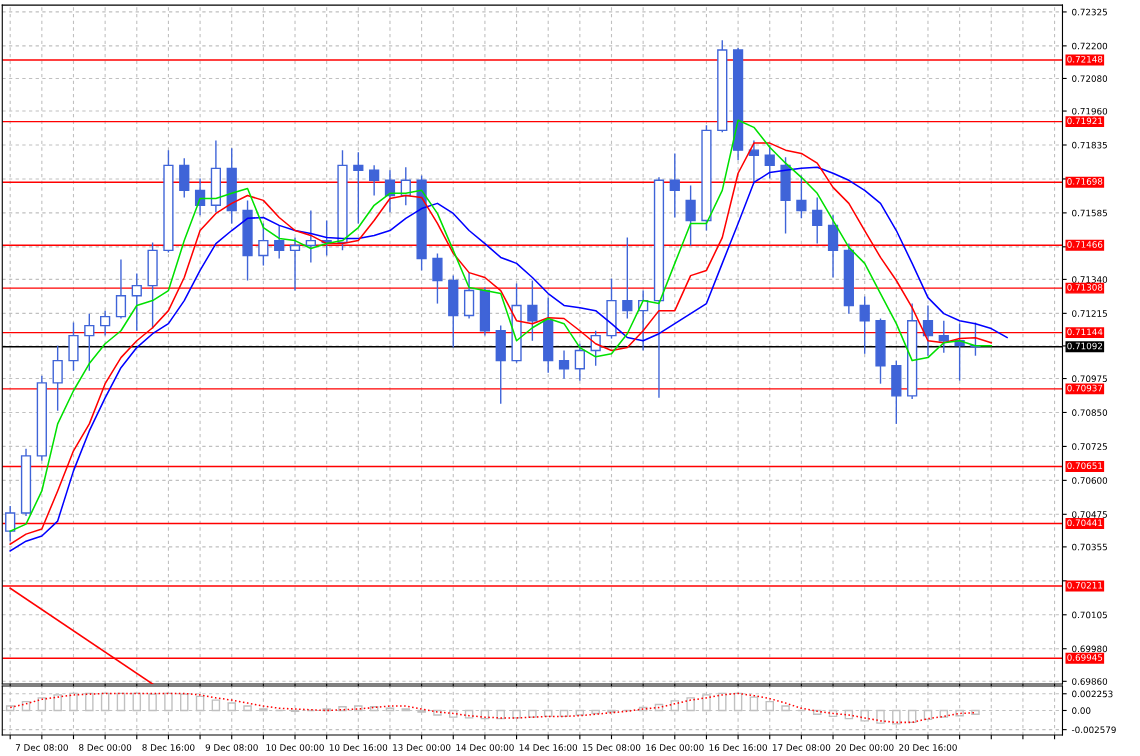  Describe the element at coordinates (1085, 657) in the screenshot. I see `ref-line-label: 0.69945` at that location.